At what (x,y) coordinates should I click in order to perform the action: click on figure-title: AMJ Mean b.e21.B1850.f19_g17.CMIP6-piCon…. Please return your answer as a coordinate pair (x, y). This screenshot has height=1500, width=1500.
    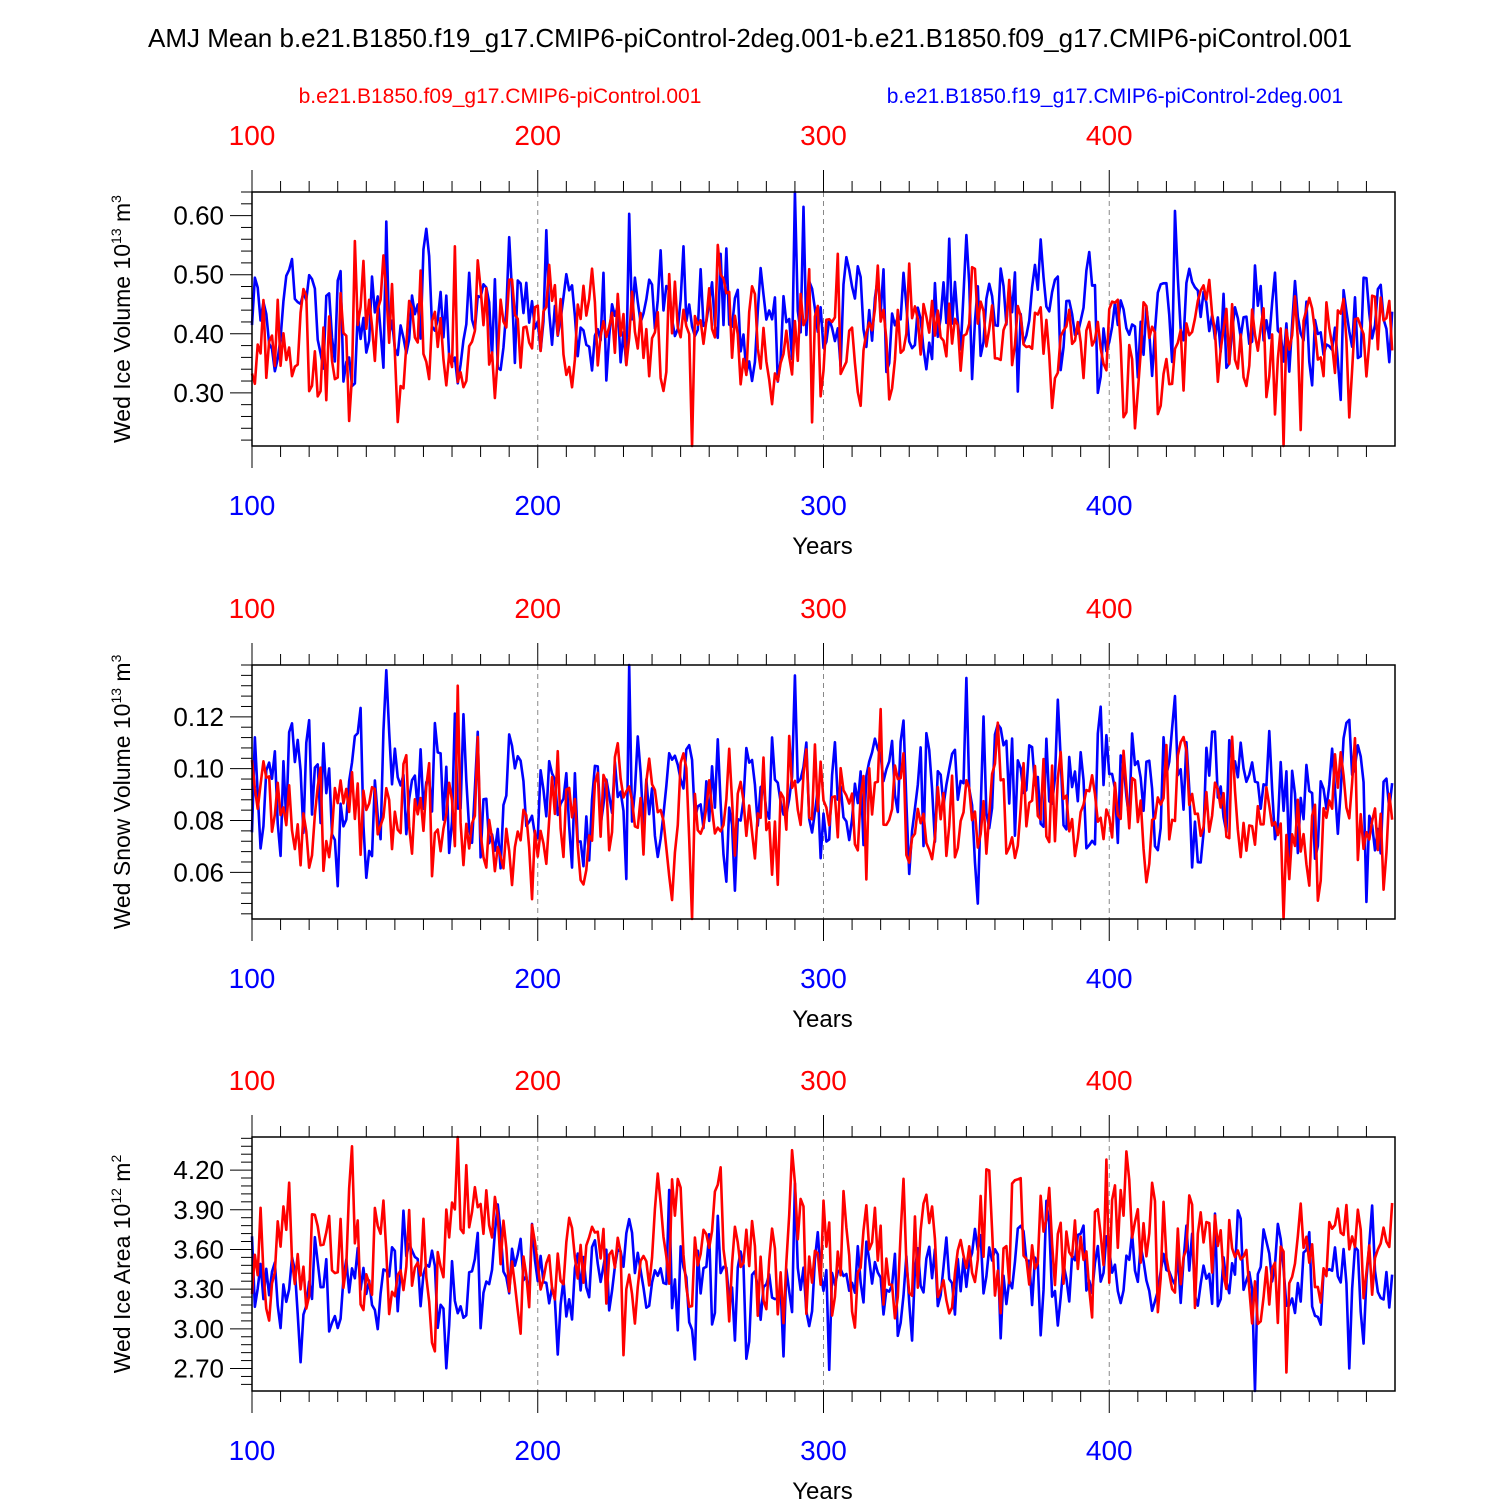
    Looking at the image, I should click on (750, 38).